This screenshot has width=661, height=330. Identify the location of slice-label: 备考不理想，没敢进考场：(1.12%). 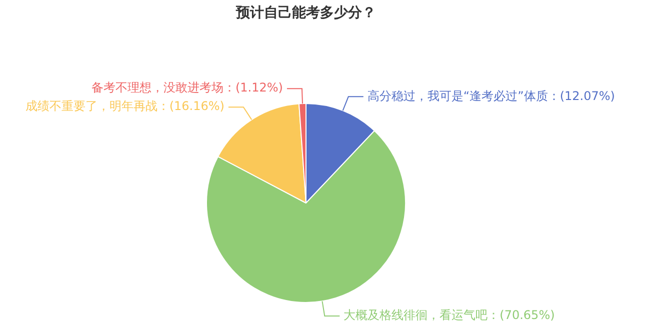
(187, 87).